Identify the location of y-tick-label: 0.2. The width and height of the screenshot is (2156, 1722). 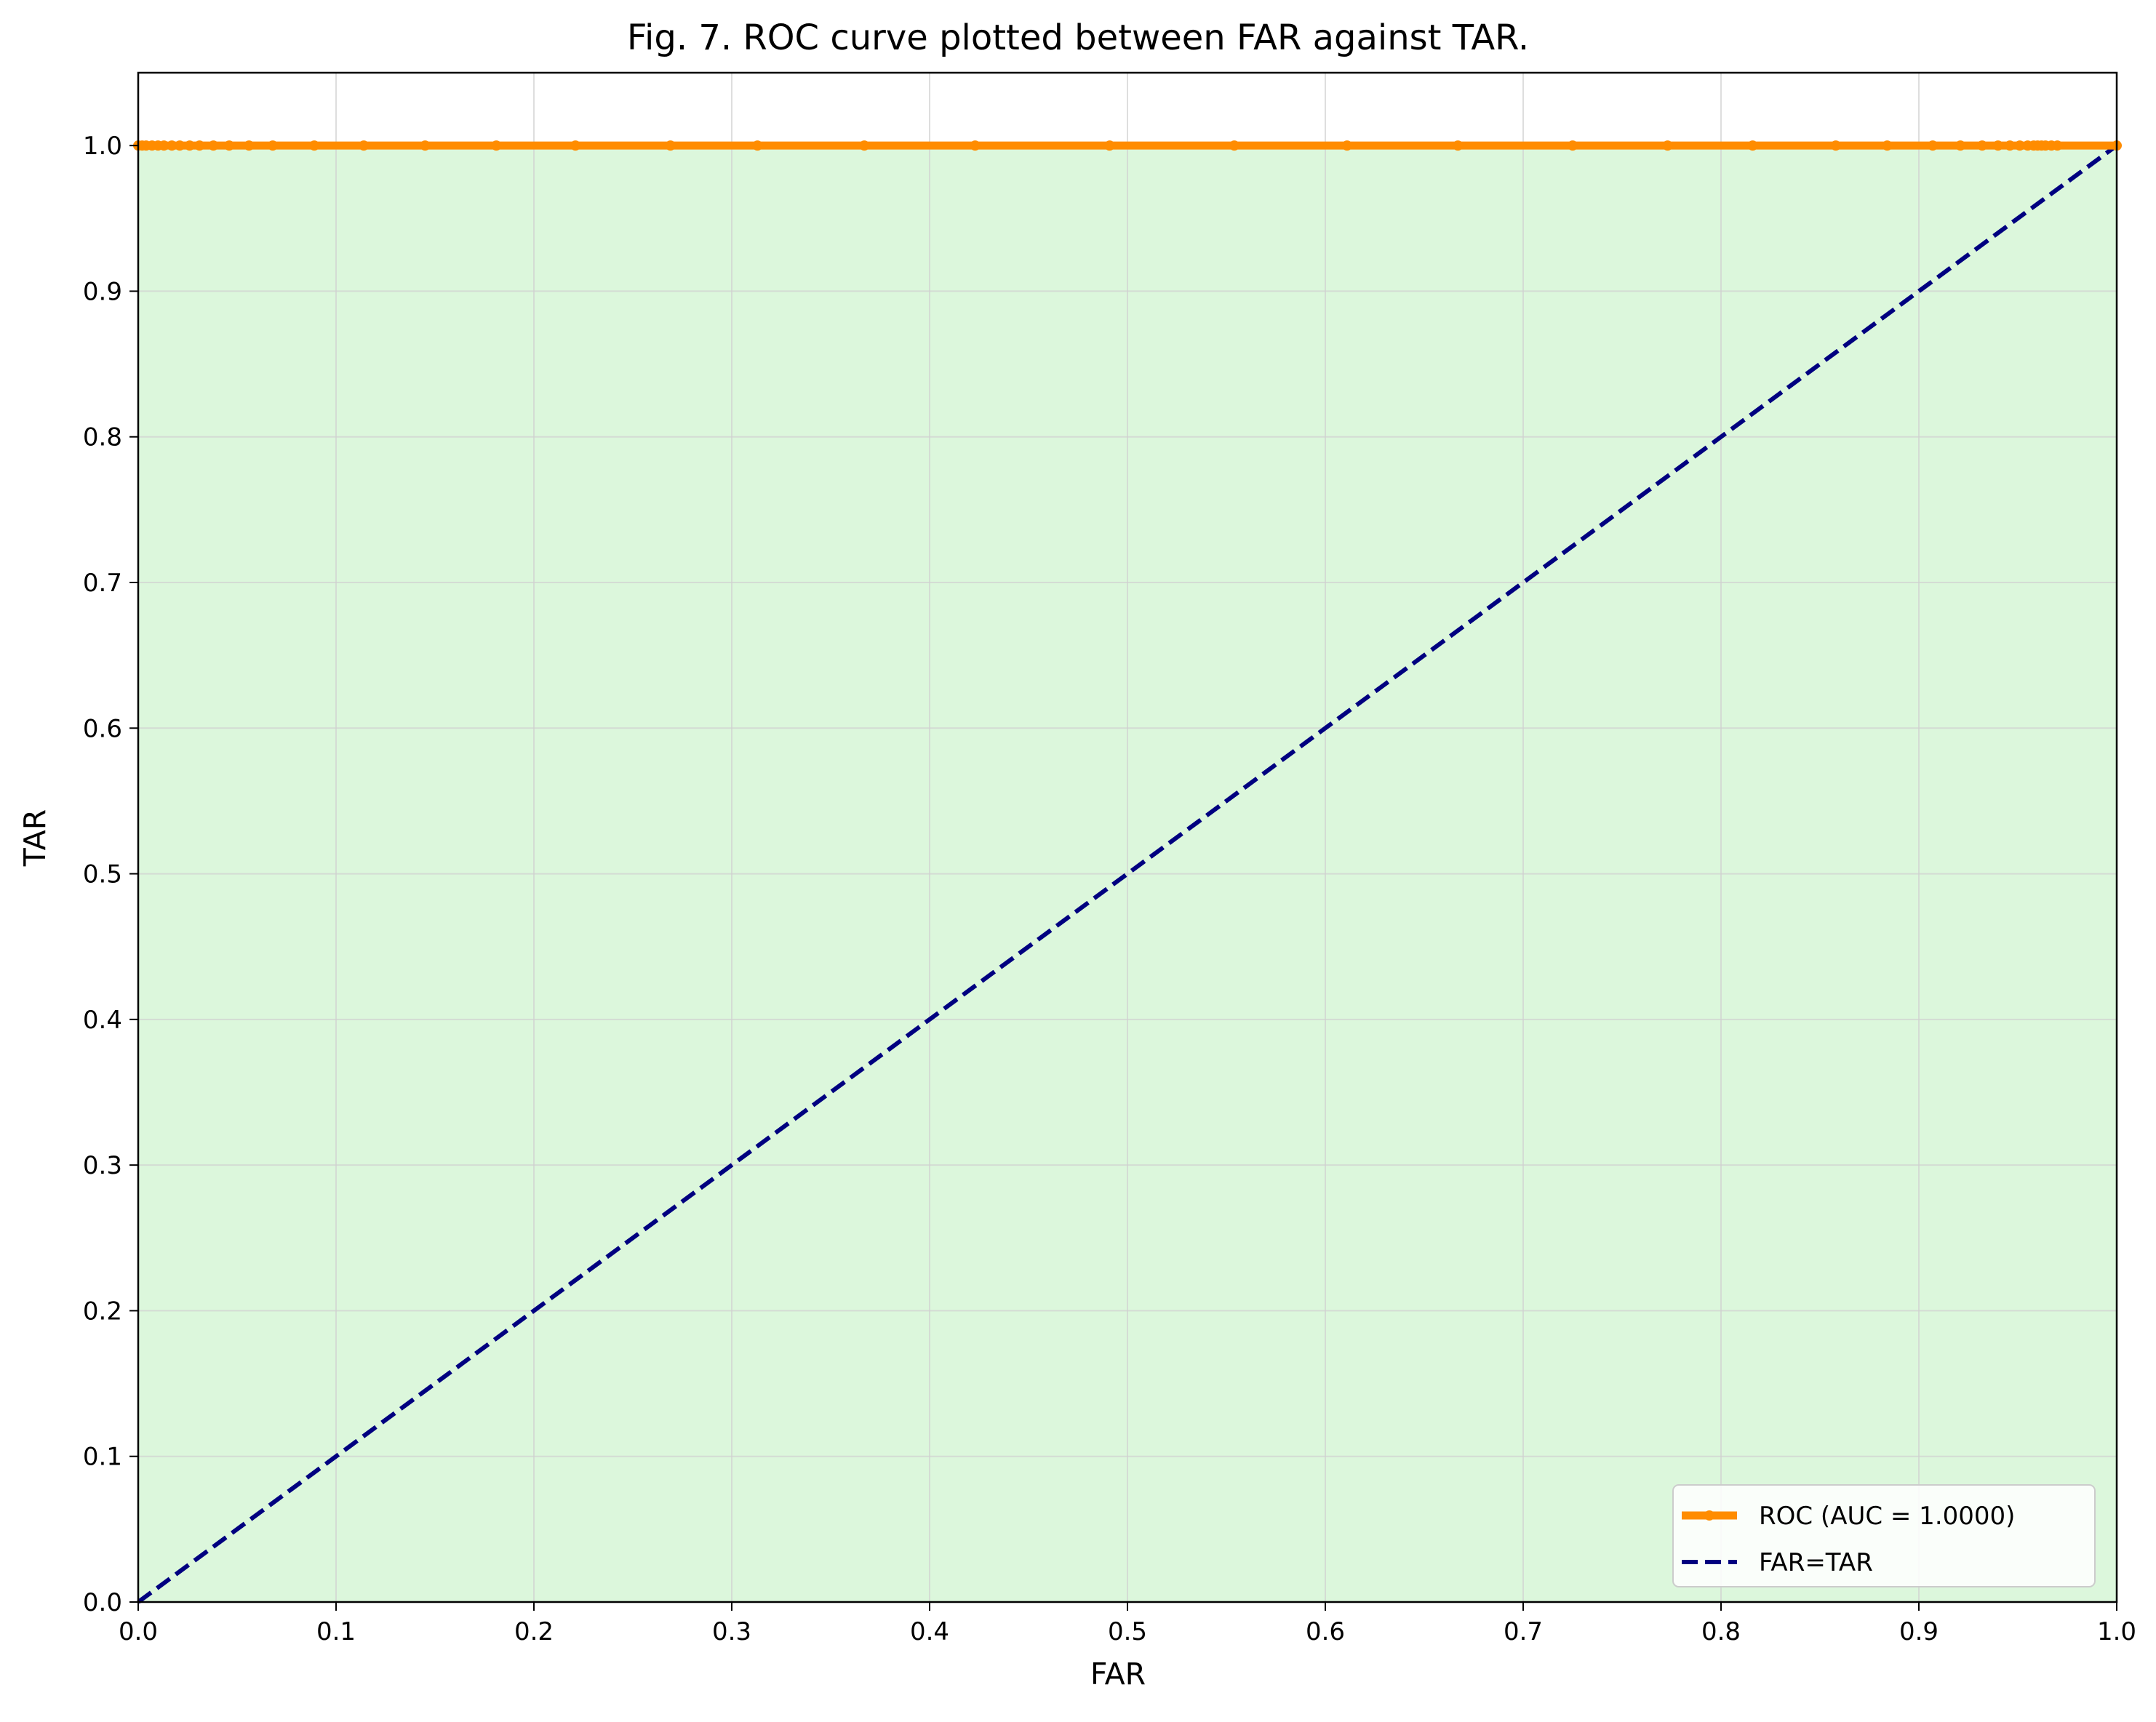
(103, 1311).